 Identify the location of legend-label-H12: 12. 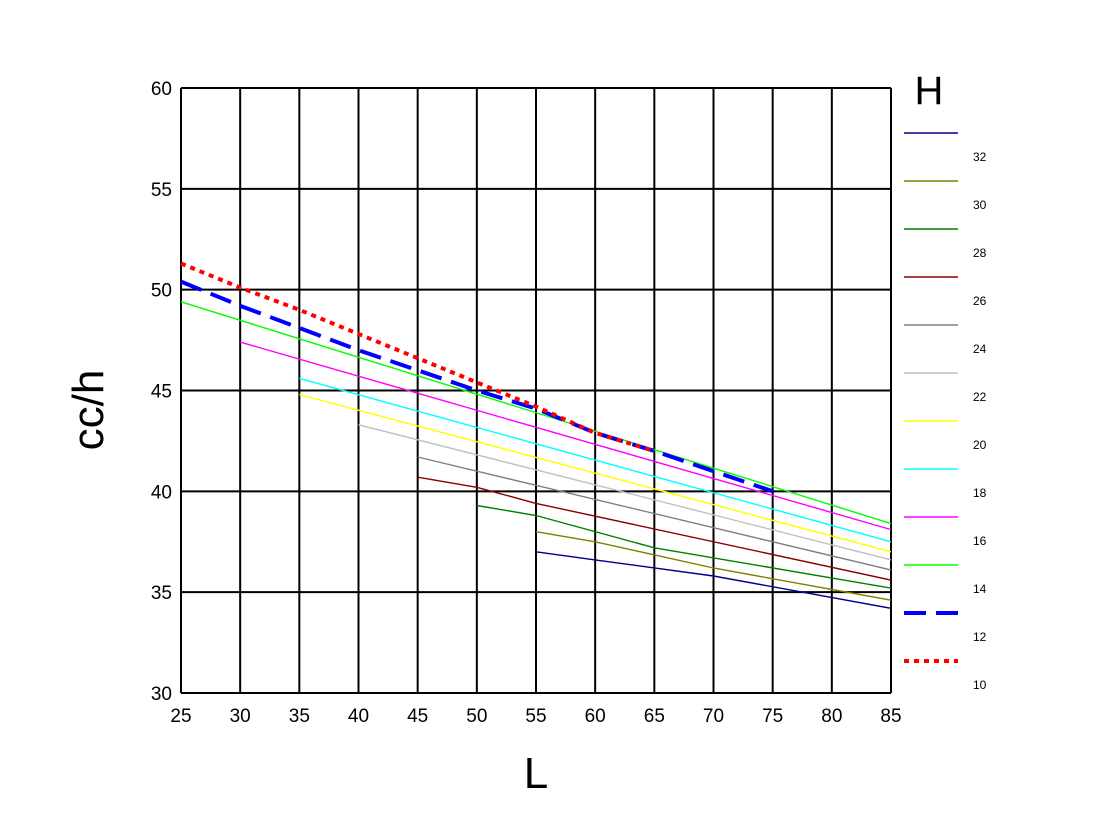
(980, 637).